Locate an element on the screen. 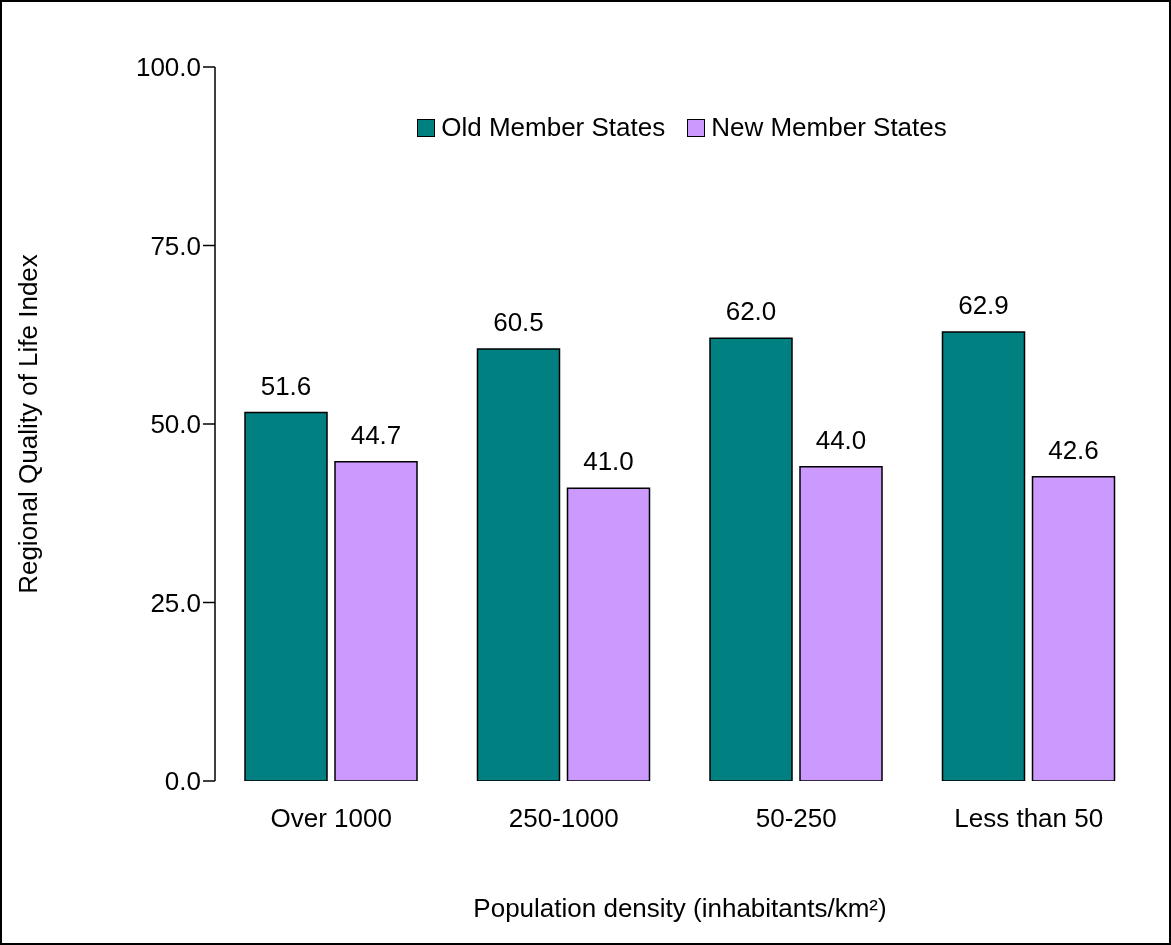 The image size is (1171, 945). x-tick-label: Less than 50 is located at coordinates (1029, 818).